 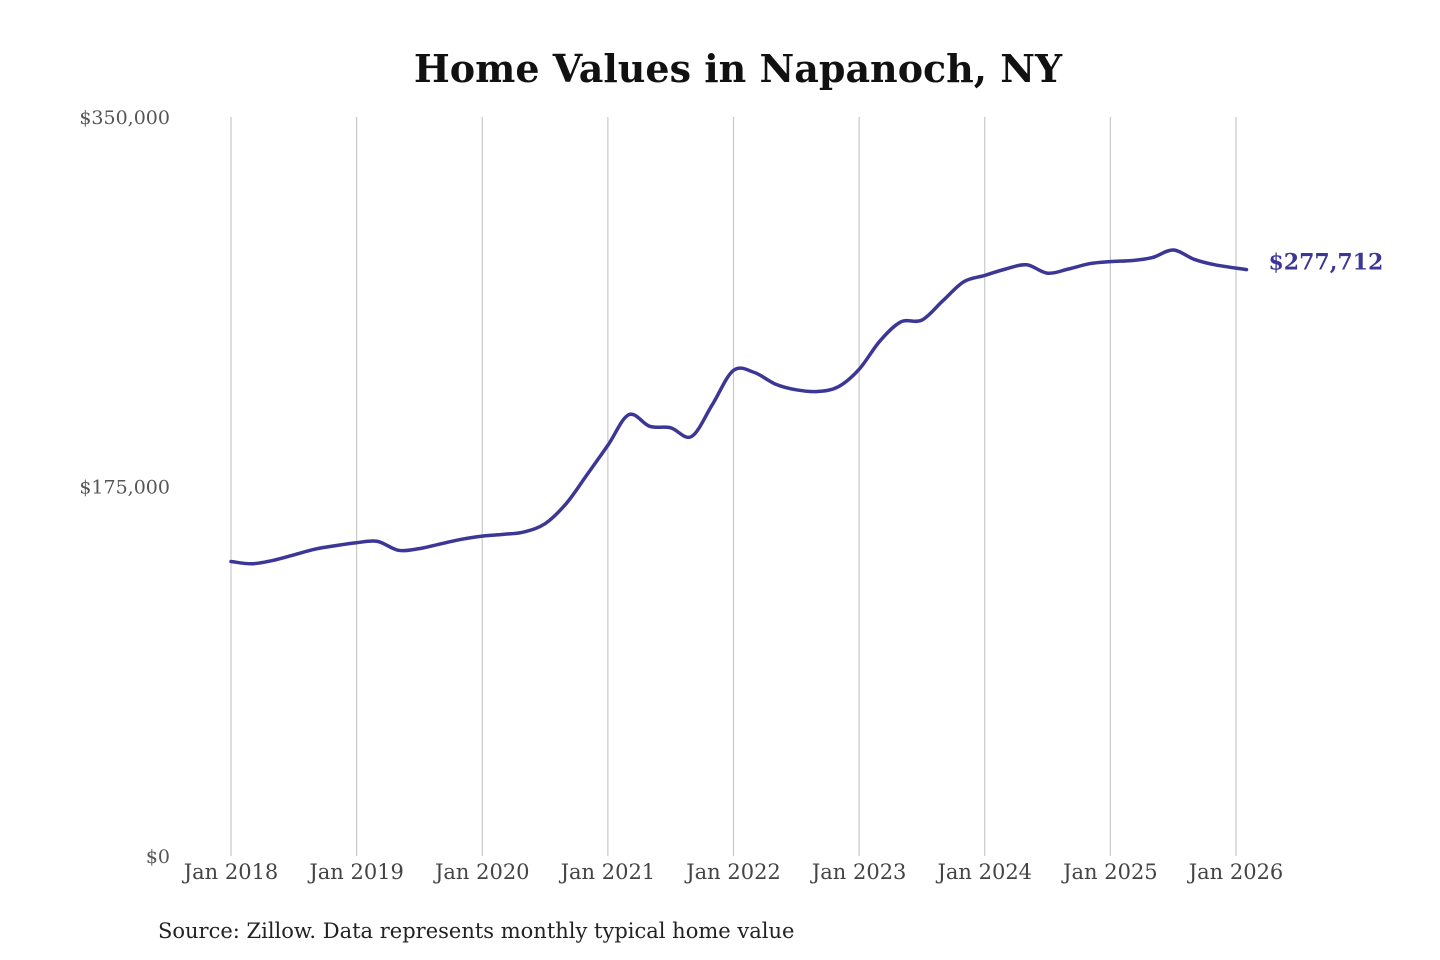 I want to click on y-axis: $0 $175,000 $350,000, so click(x=124, y=487).